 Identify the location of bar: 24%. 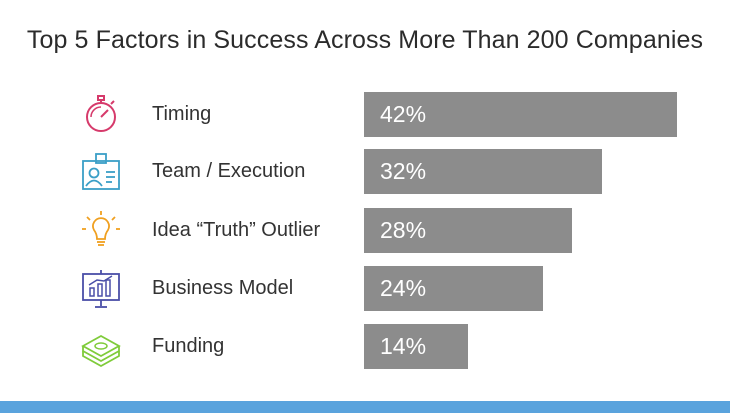
(453, 288).